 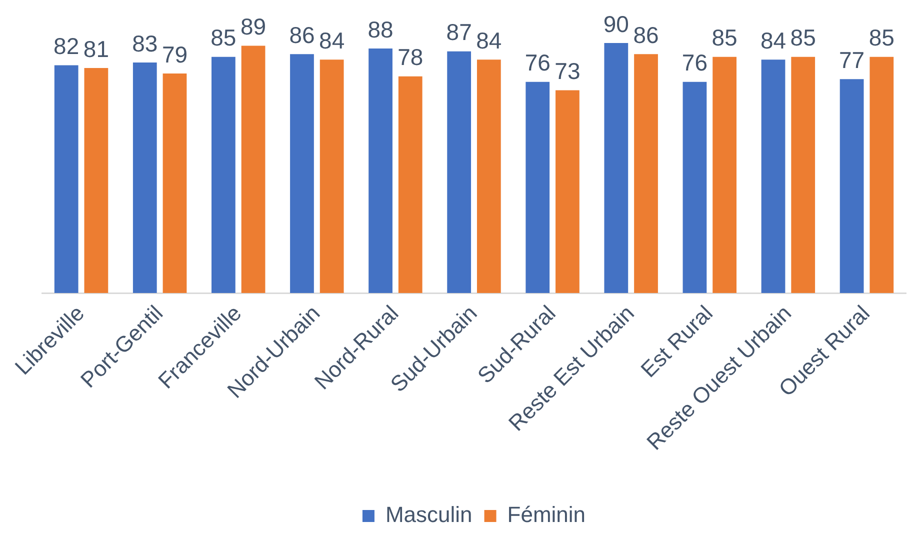 What do you see at coordinates (616, 23) in the screenshot?
I see `data-label: 90` at bounding box center [616, 23].